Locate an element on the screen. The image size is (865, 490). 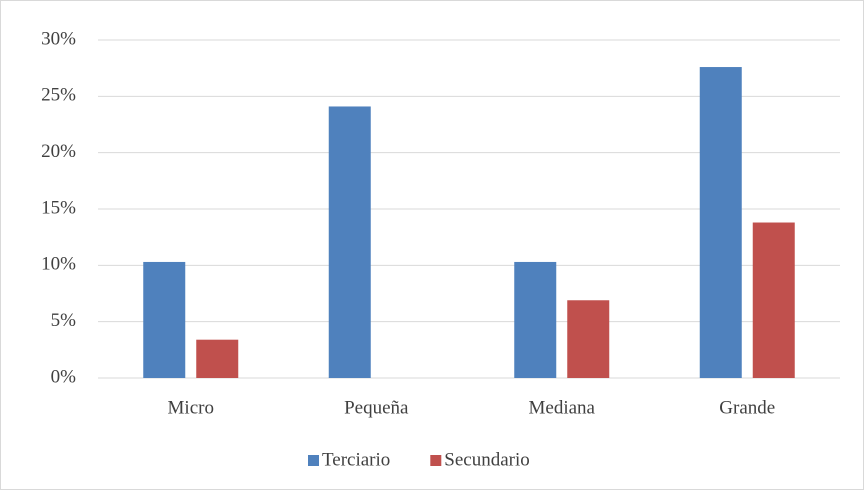
y-tick-label: 30% is located at coordinates (58, 38).